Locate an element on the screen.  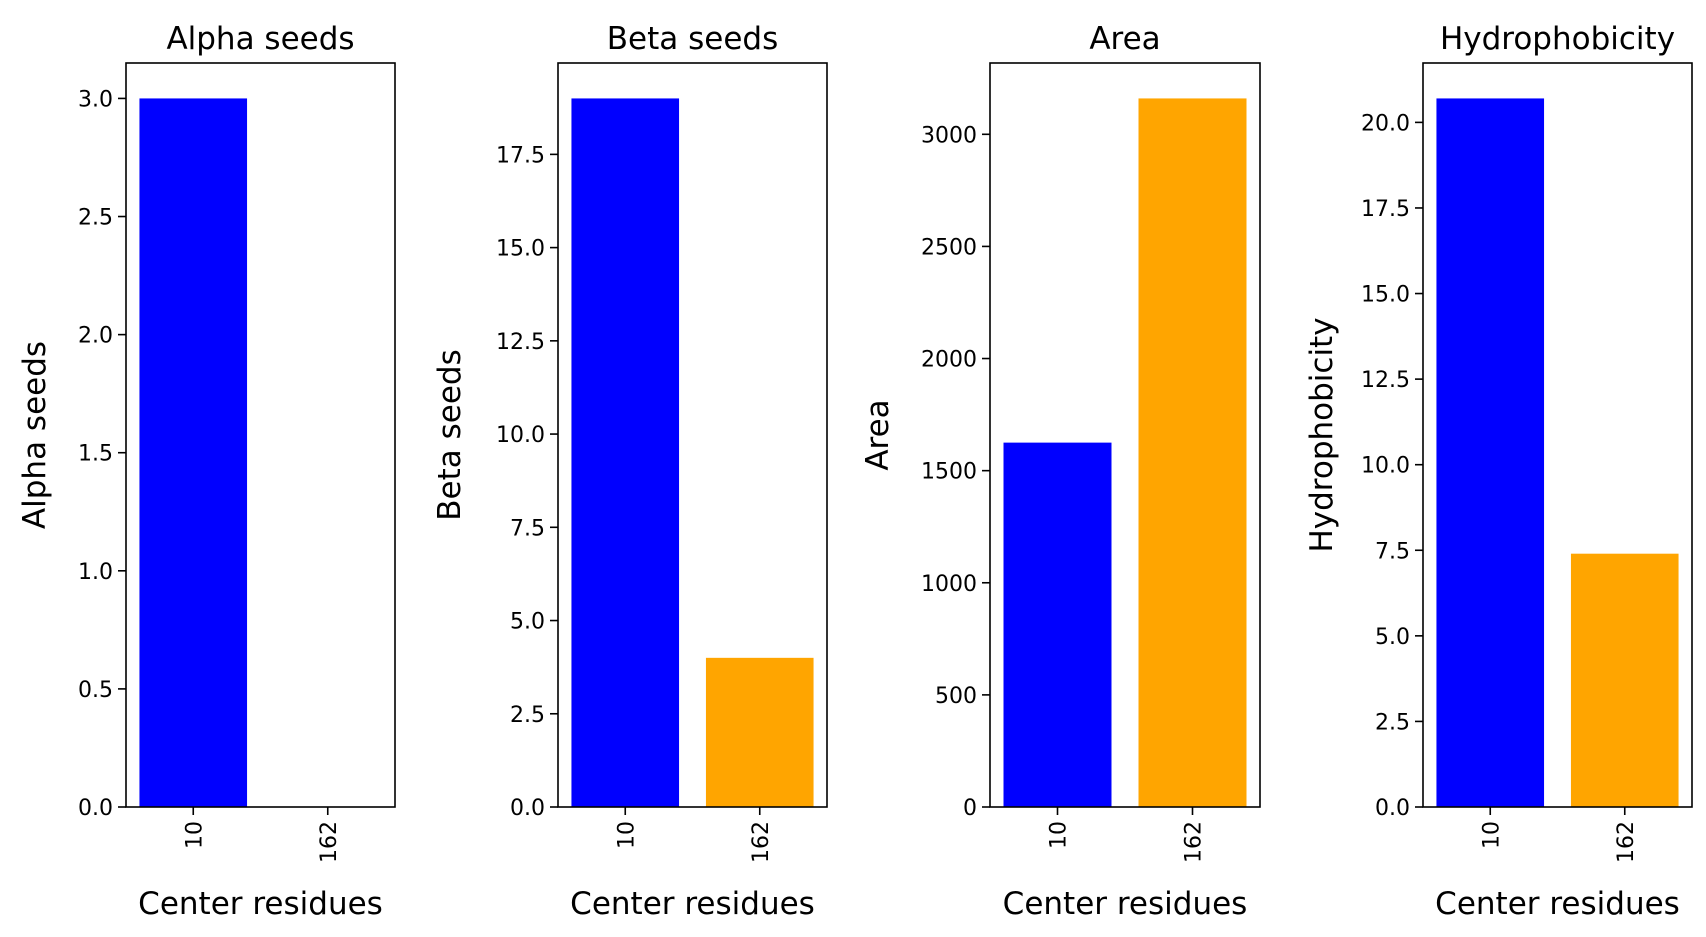
y-axis-label: Alpha seeds is located at coordinates (35, 435).